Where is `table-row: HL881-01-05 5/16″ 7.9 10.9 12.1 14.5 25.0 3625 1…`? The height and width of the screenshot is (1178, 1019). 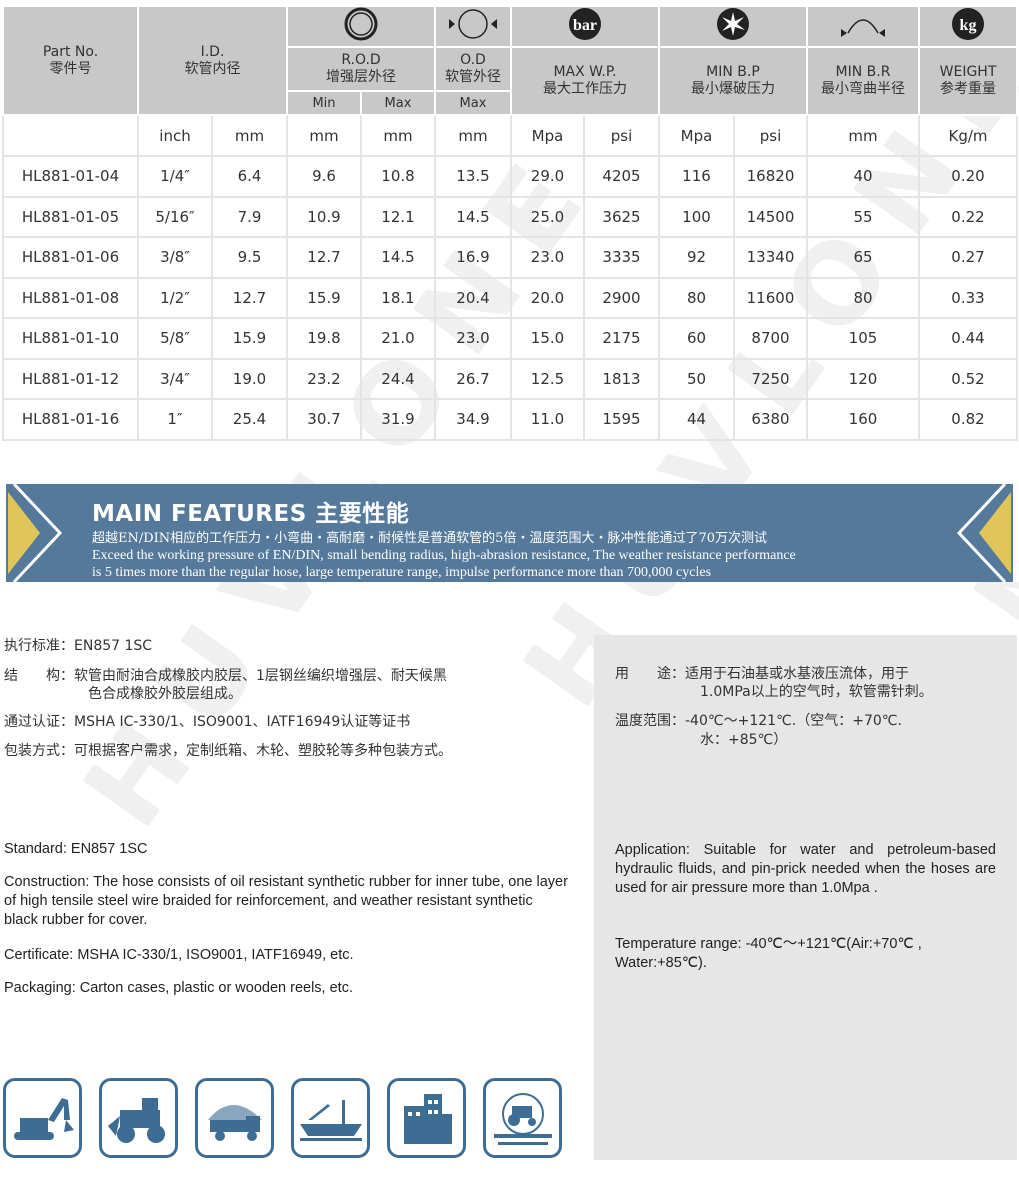 table-row: HL881-01-05 5/16″ 7.9 10.9 12.1 14.5 25.0 3625 1… is located at coordinates (510, 216).